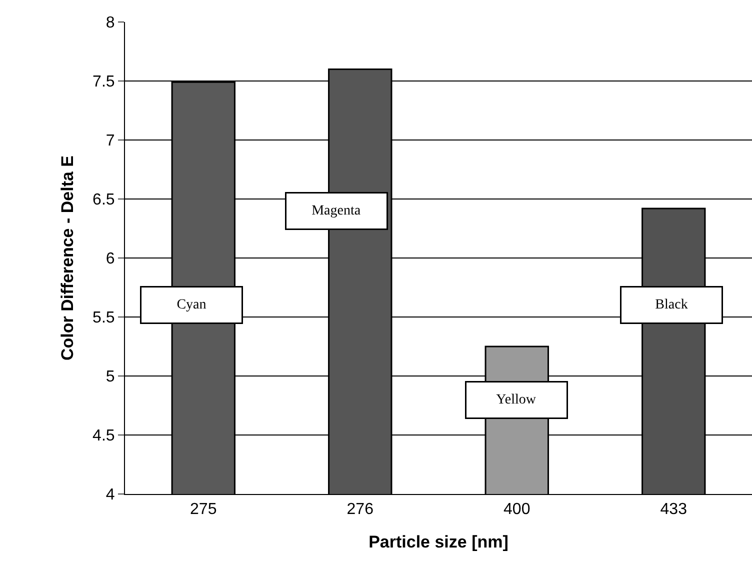 Image resolution: width=752 pixels, height=586 pixels. I want to click on y-tick-label: 4, so click(110, 495).